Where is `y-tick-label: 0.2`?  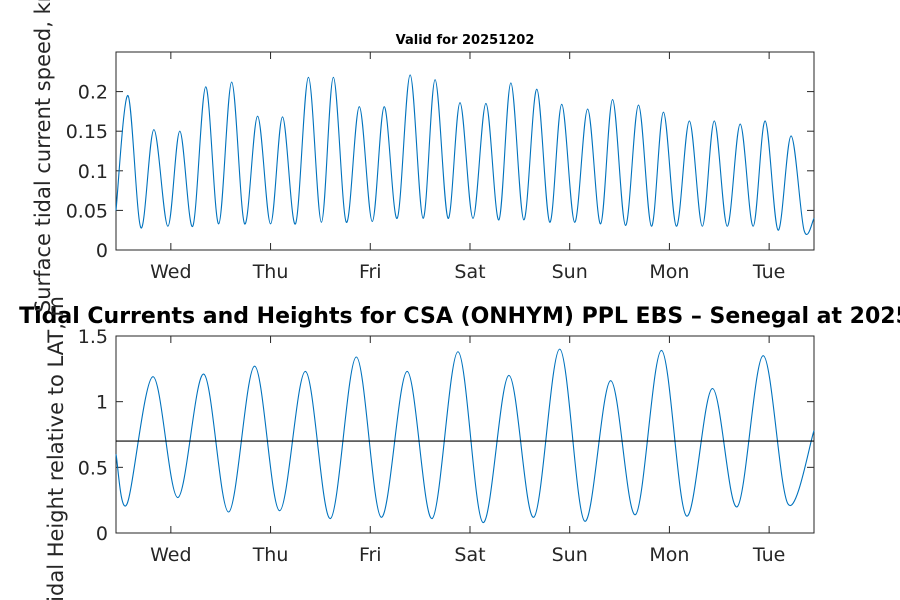
y-tick-label: 0.2 is located at coordinates (93, 93).